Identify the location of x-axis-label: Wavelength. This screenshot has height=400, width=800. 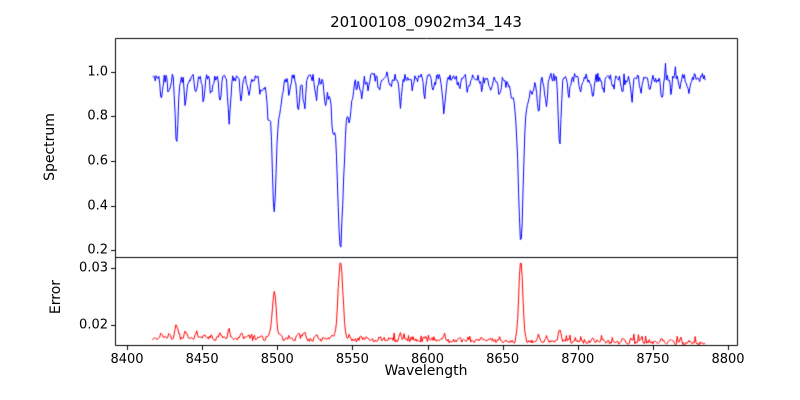
(426, 371).